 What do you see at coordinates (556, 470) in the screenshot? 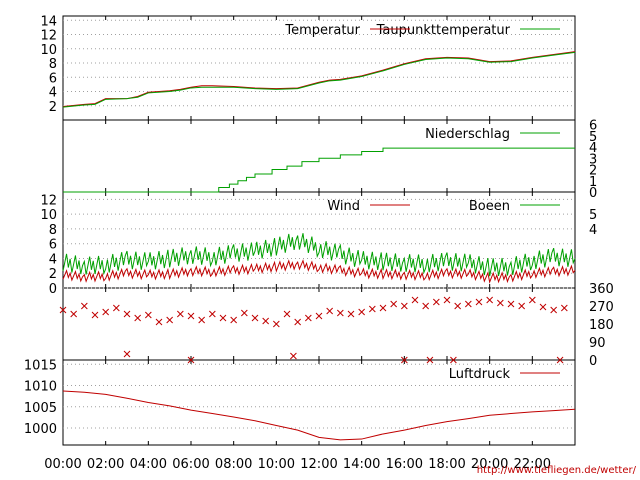
I see `credit-url: http://www.tiefliegen.de/wetter/` at bounding box center [556, 470].